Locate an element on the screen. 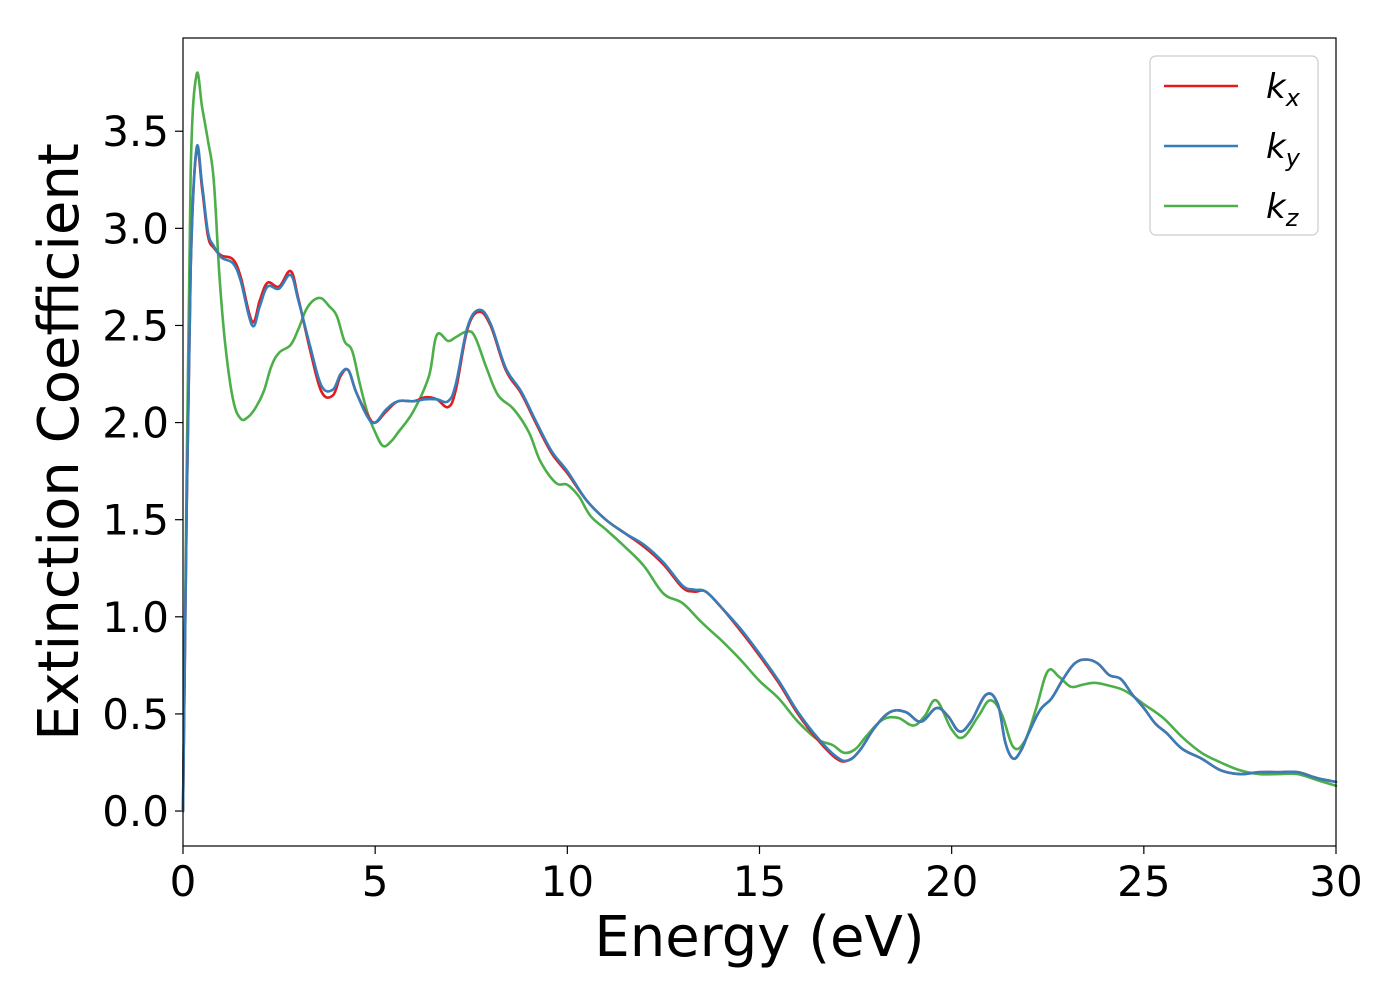  y-tick-label: 0.5 is located at coordinates (135, 714).